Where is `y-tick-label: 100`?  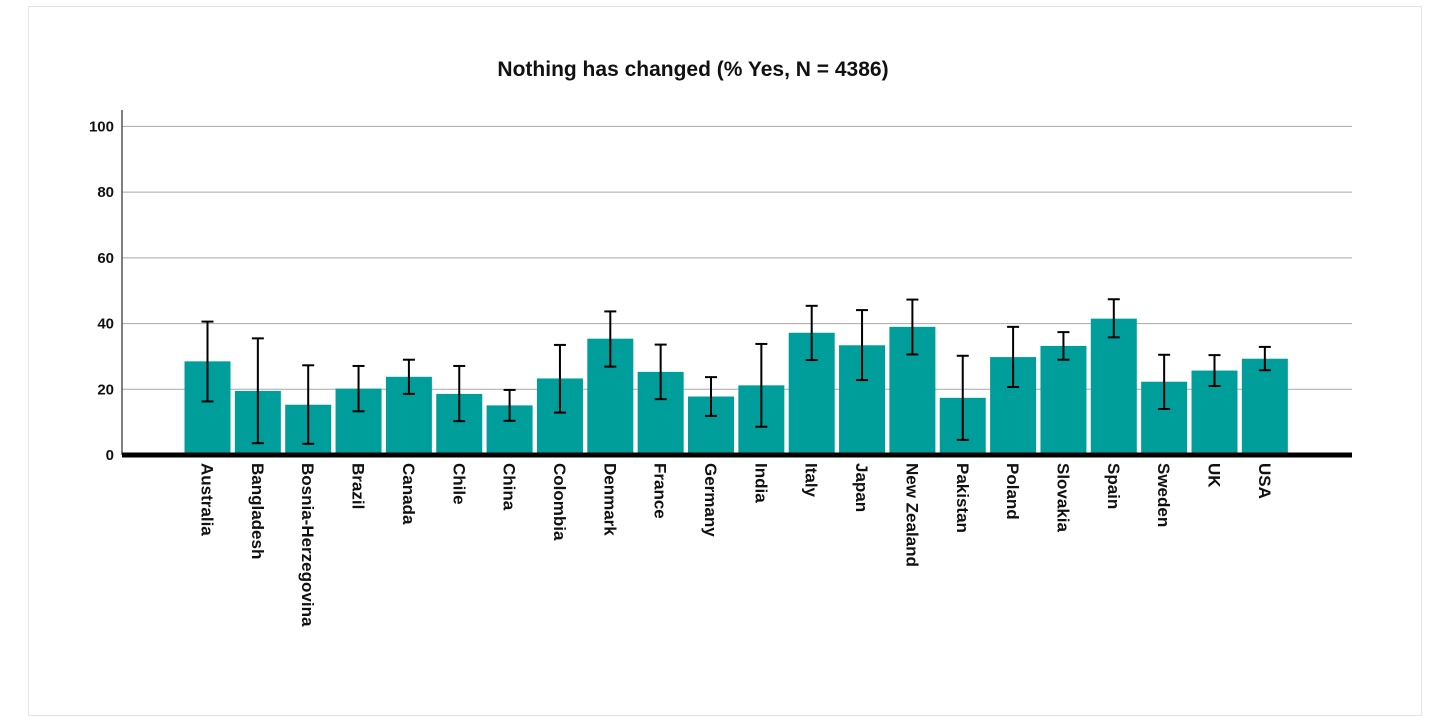
y-tick-label: 100 is located at coordinates (101, 126).